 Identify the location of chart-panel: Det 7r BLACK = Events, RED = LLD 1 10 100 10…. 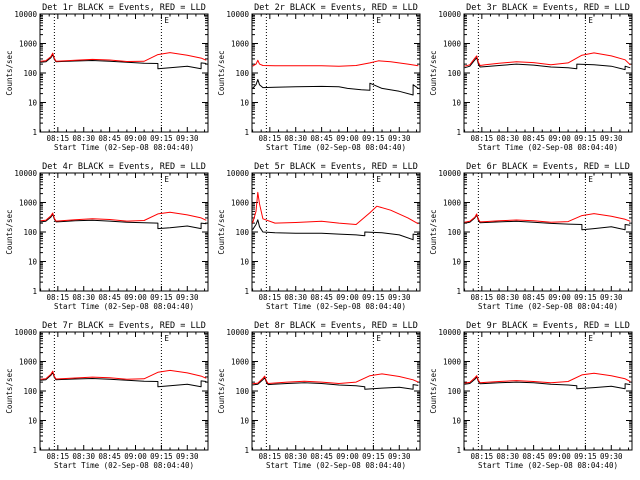
(107, 395).